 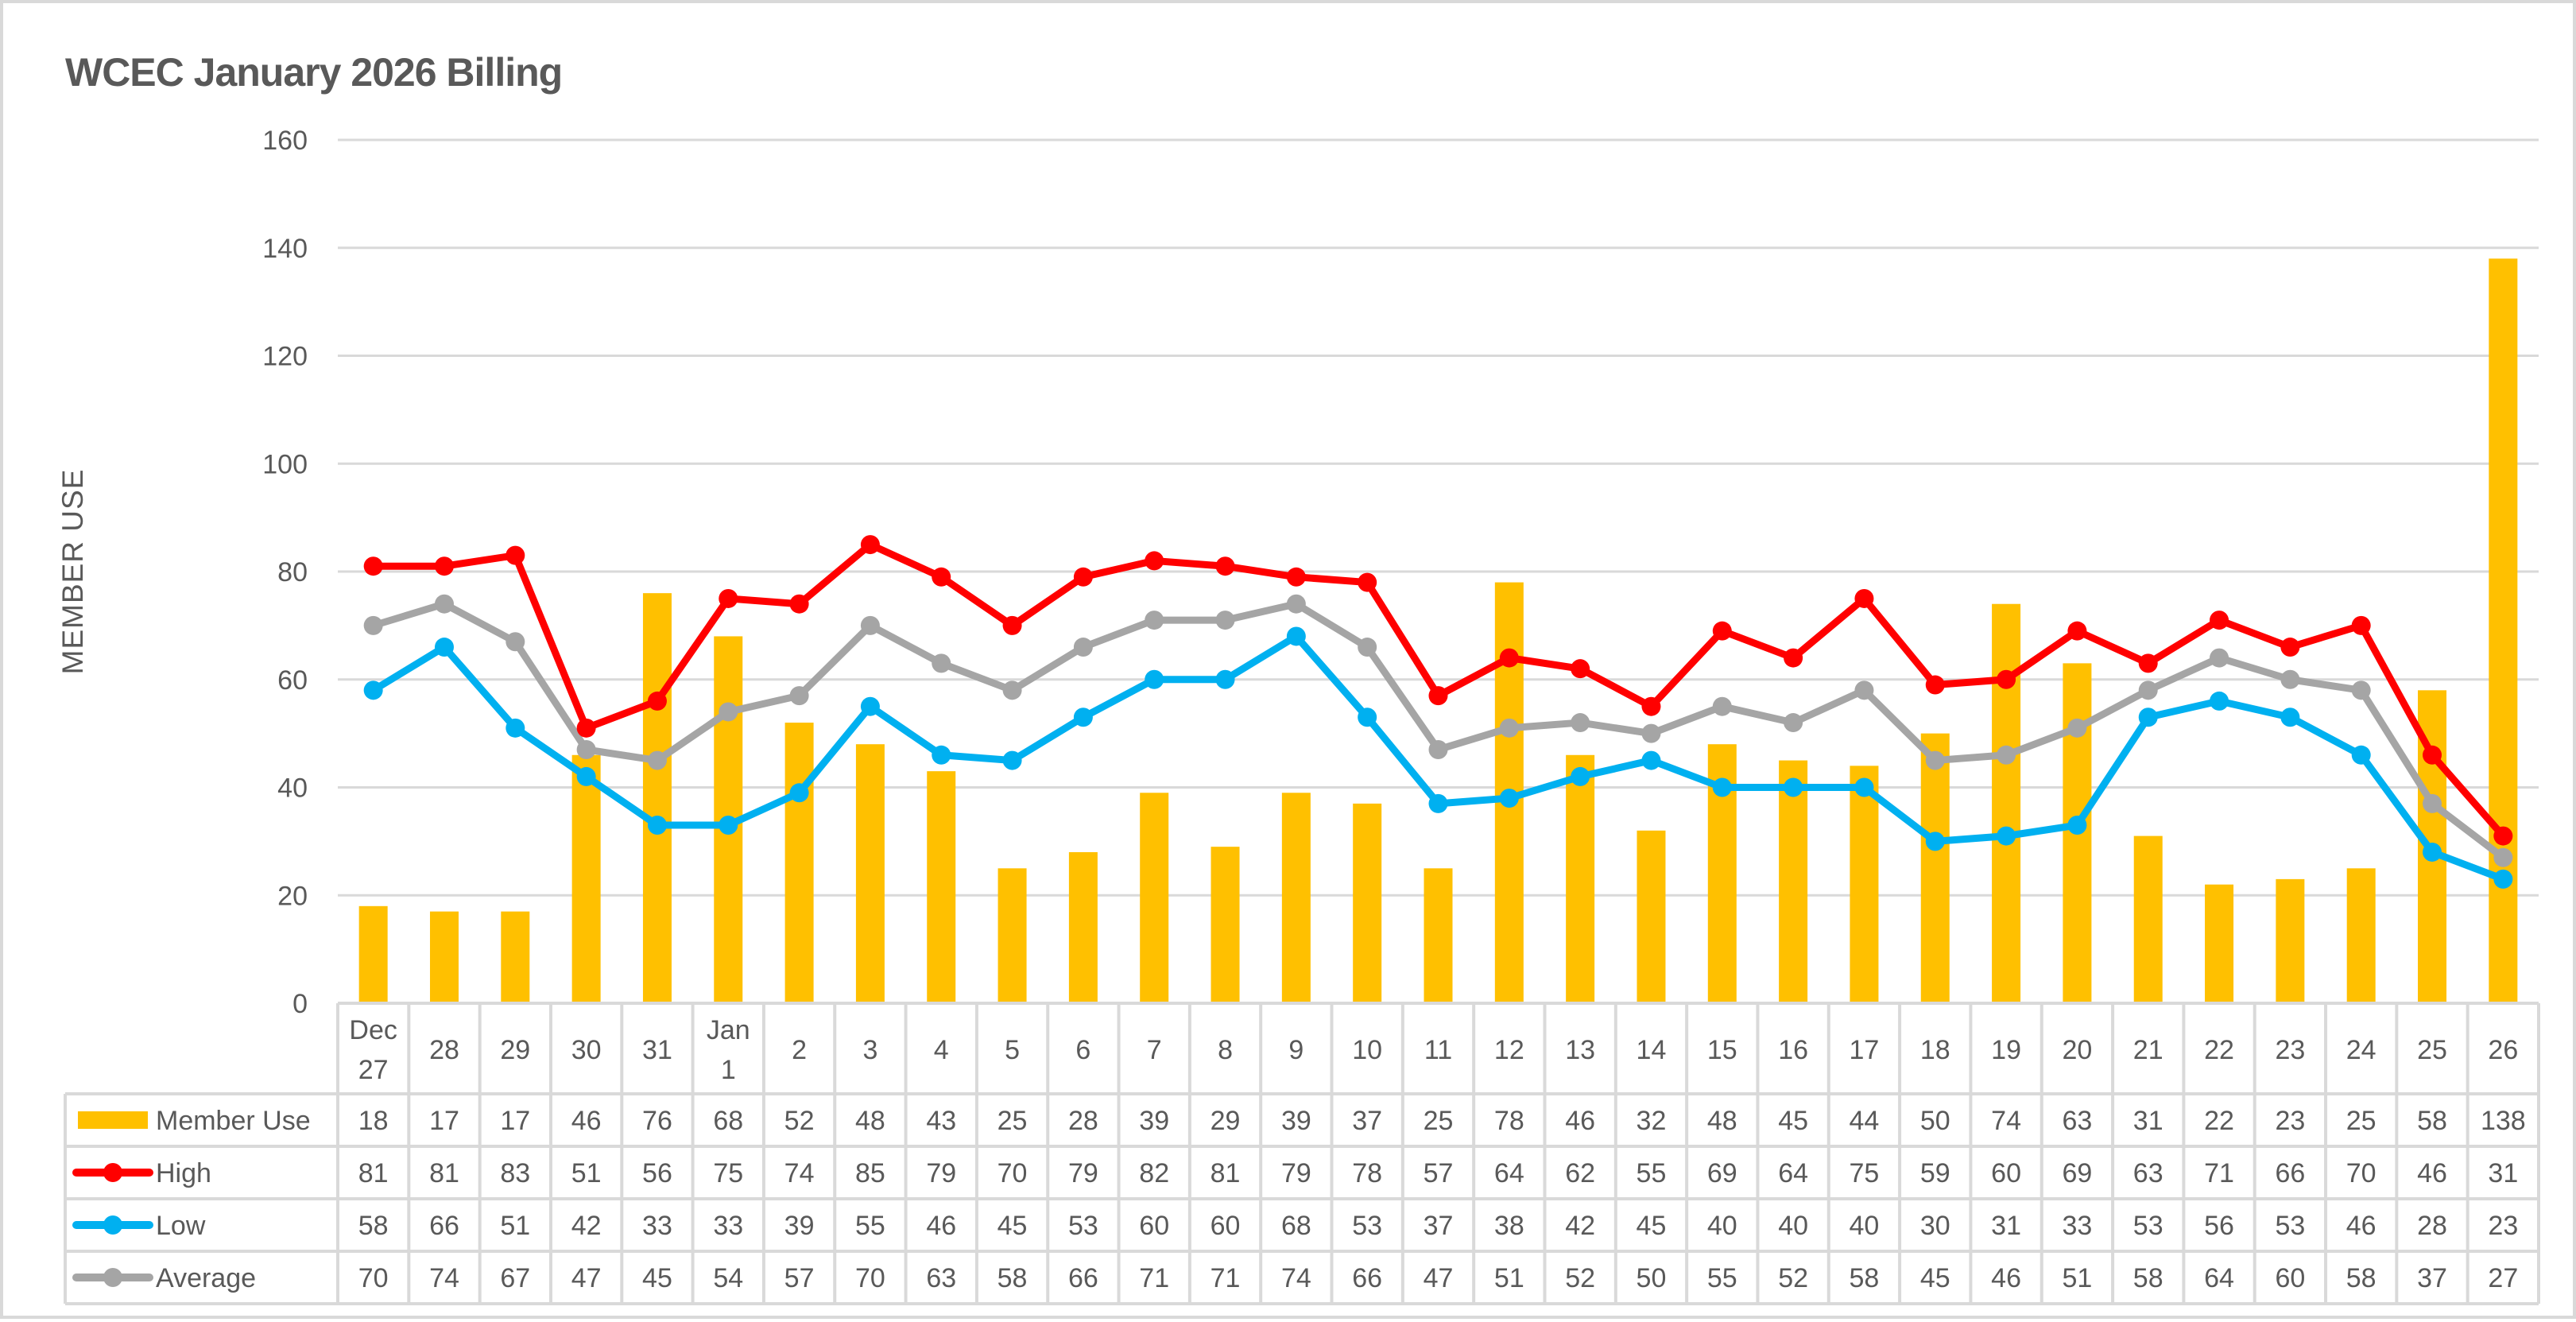 I want to click on legend-key-marker, so click(x=112, y=1172).